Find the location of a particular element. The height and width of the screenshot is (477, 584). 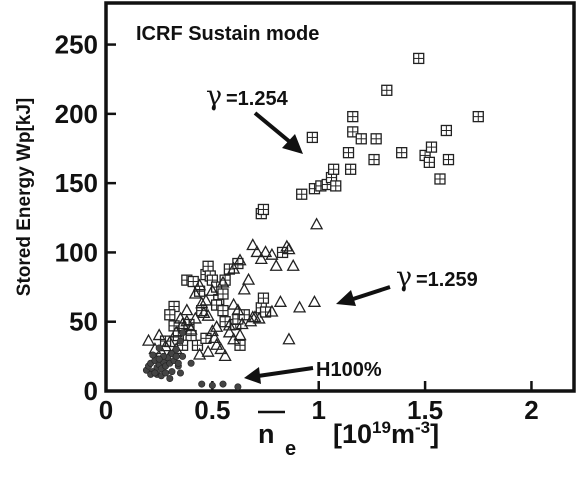

x-label-units: [1019m-3] is located at coordinates (386, 433).